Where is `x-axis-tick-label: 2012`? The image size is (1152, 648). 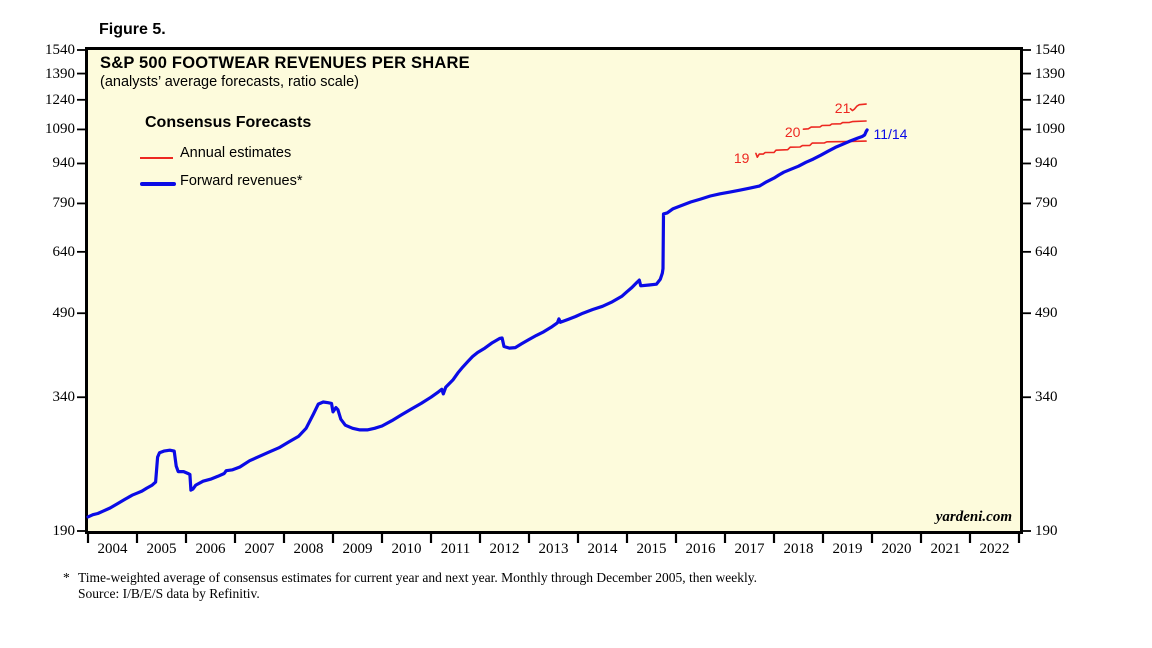
x-axis-tick-label: 2012 is located at coordinates (504, 549).